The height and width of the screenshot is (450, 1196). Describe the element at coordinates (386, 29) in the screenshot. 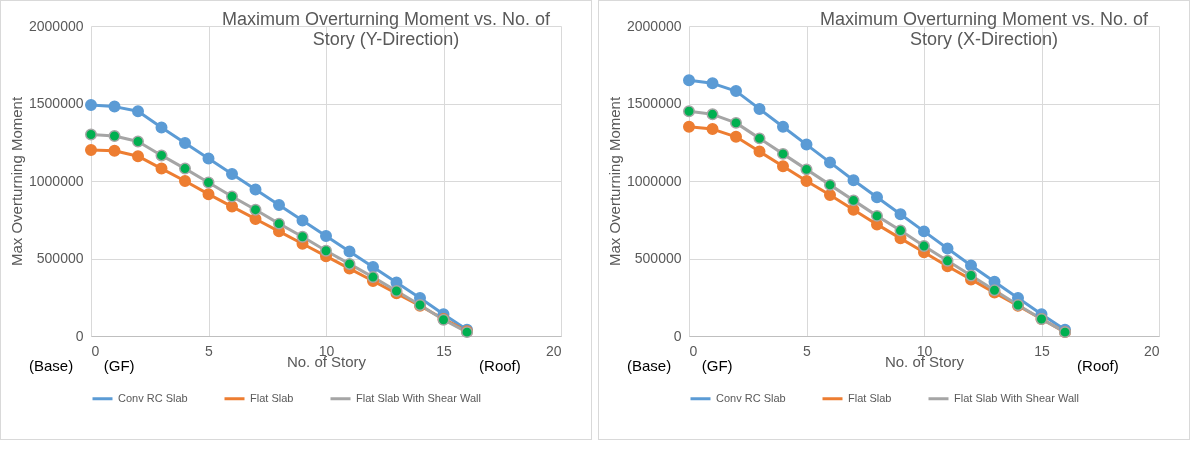

I see `chart-title: Maximum Overturning Moment vs. No. of Story (Y-Direction)` at that location.